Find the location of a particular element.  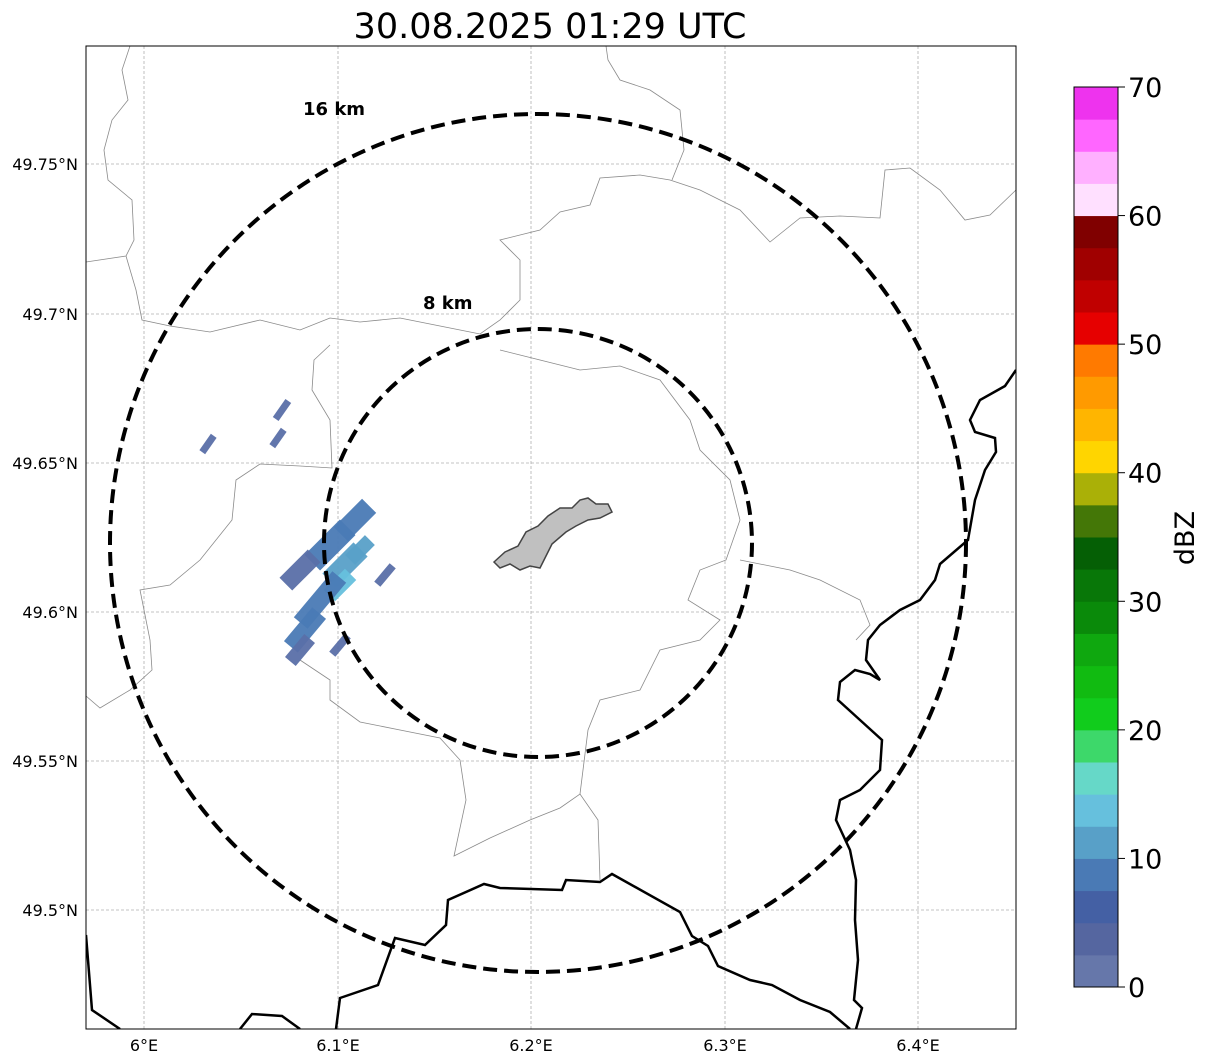

admin-border-center is located at coordinates (209, 526).